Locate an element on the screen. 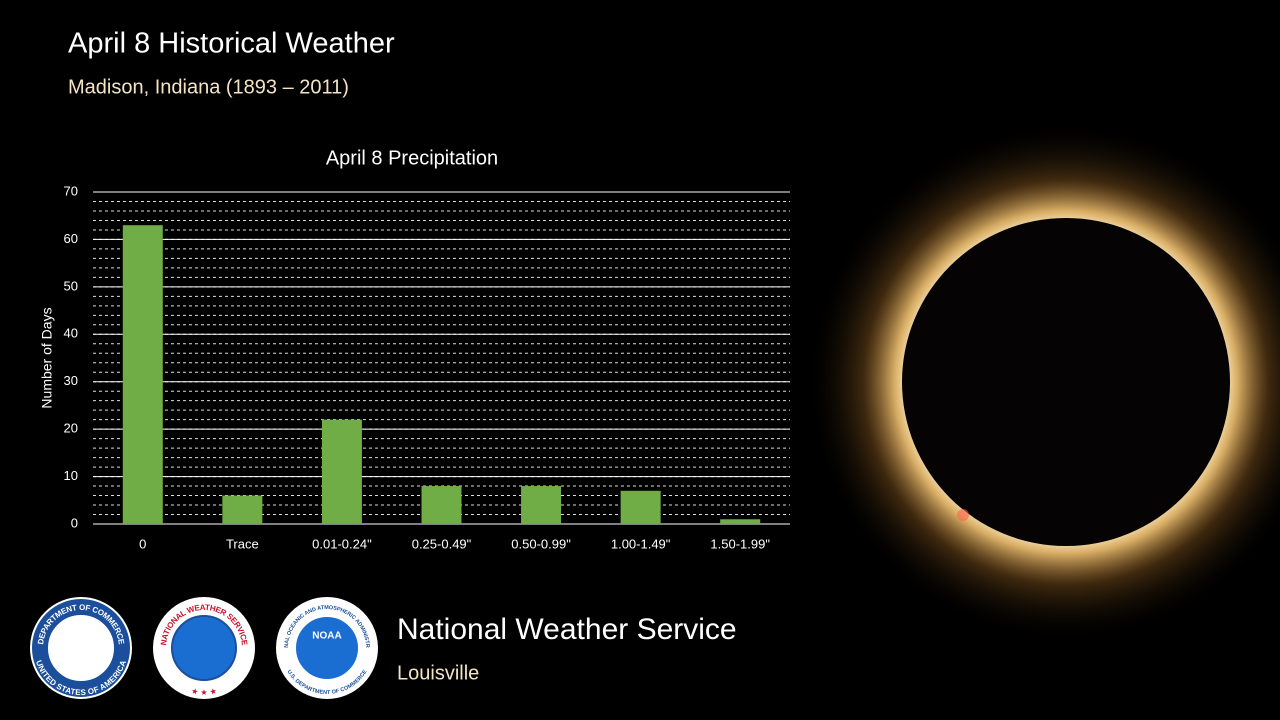 The image size is (1280, 720). x-tick-label: 0.50-0.99" is located at coordinates (541, 543).